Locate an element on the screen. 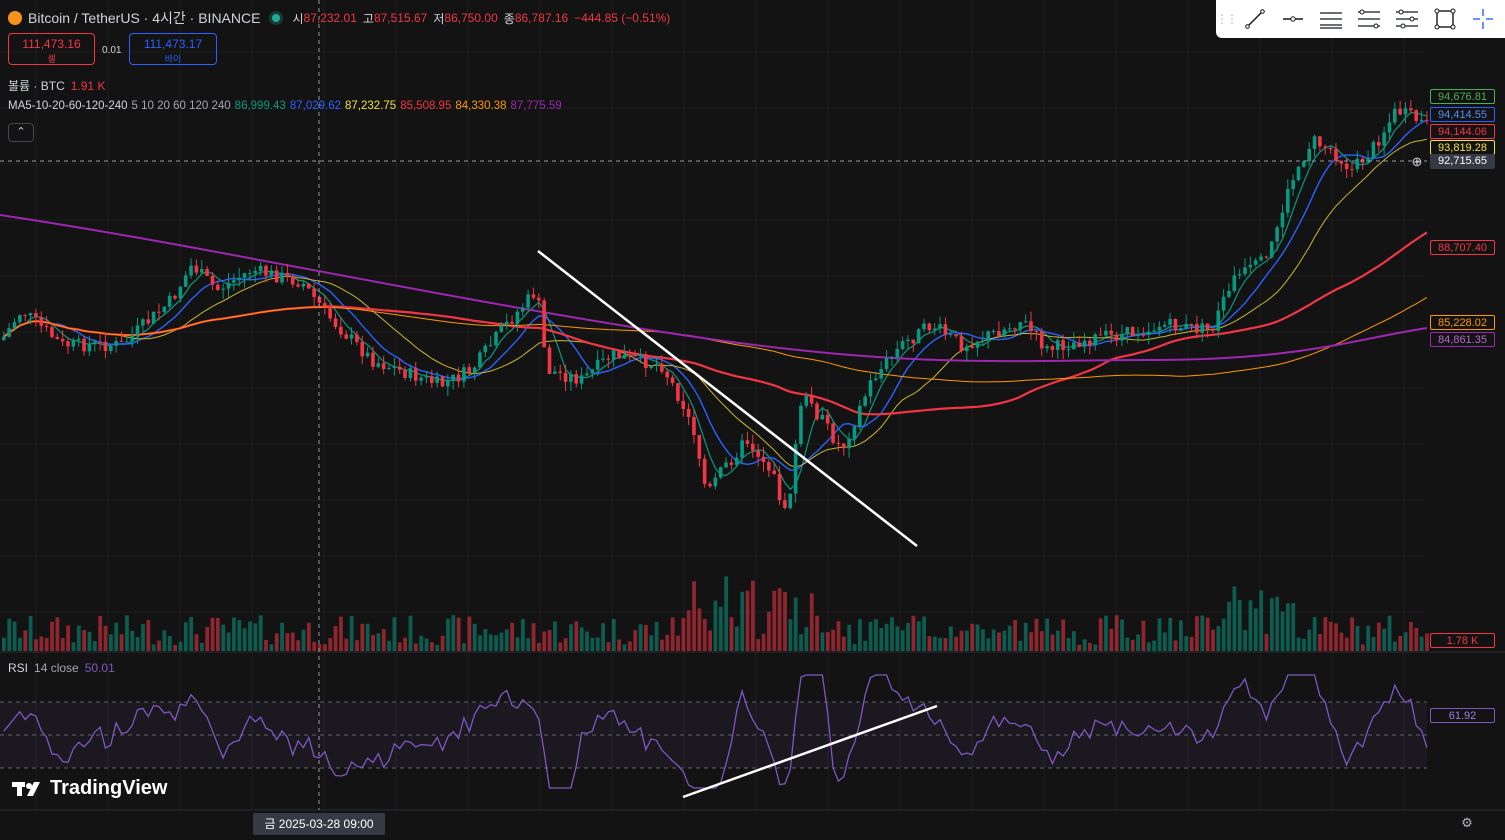  fib-retracement-tool is located at coordinates (1369, 19).